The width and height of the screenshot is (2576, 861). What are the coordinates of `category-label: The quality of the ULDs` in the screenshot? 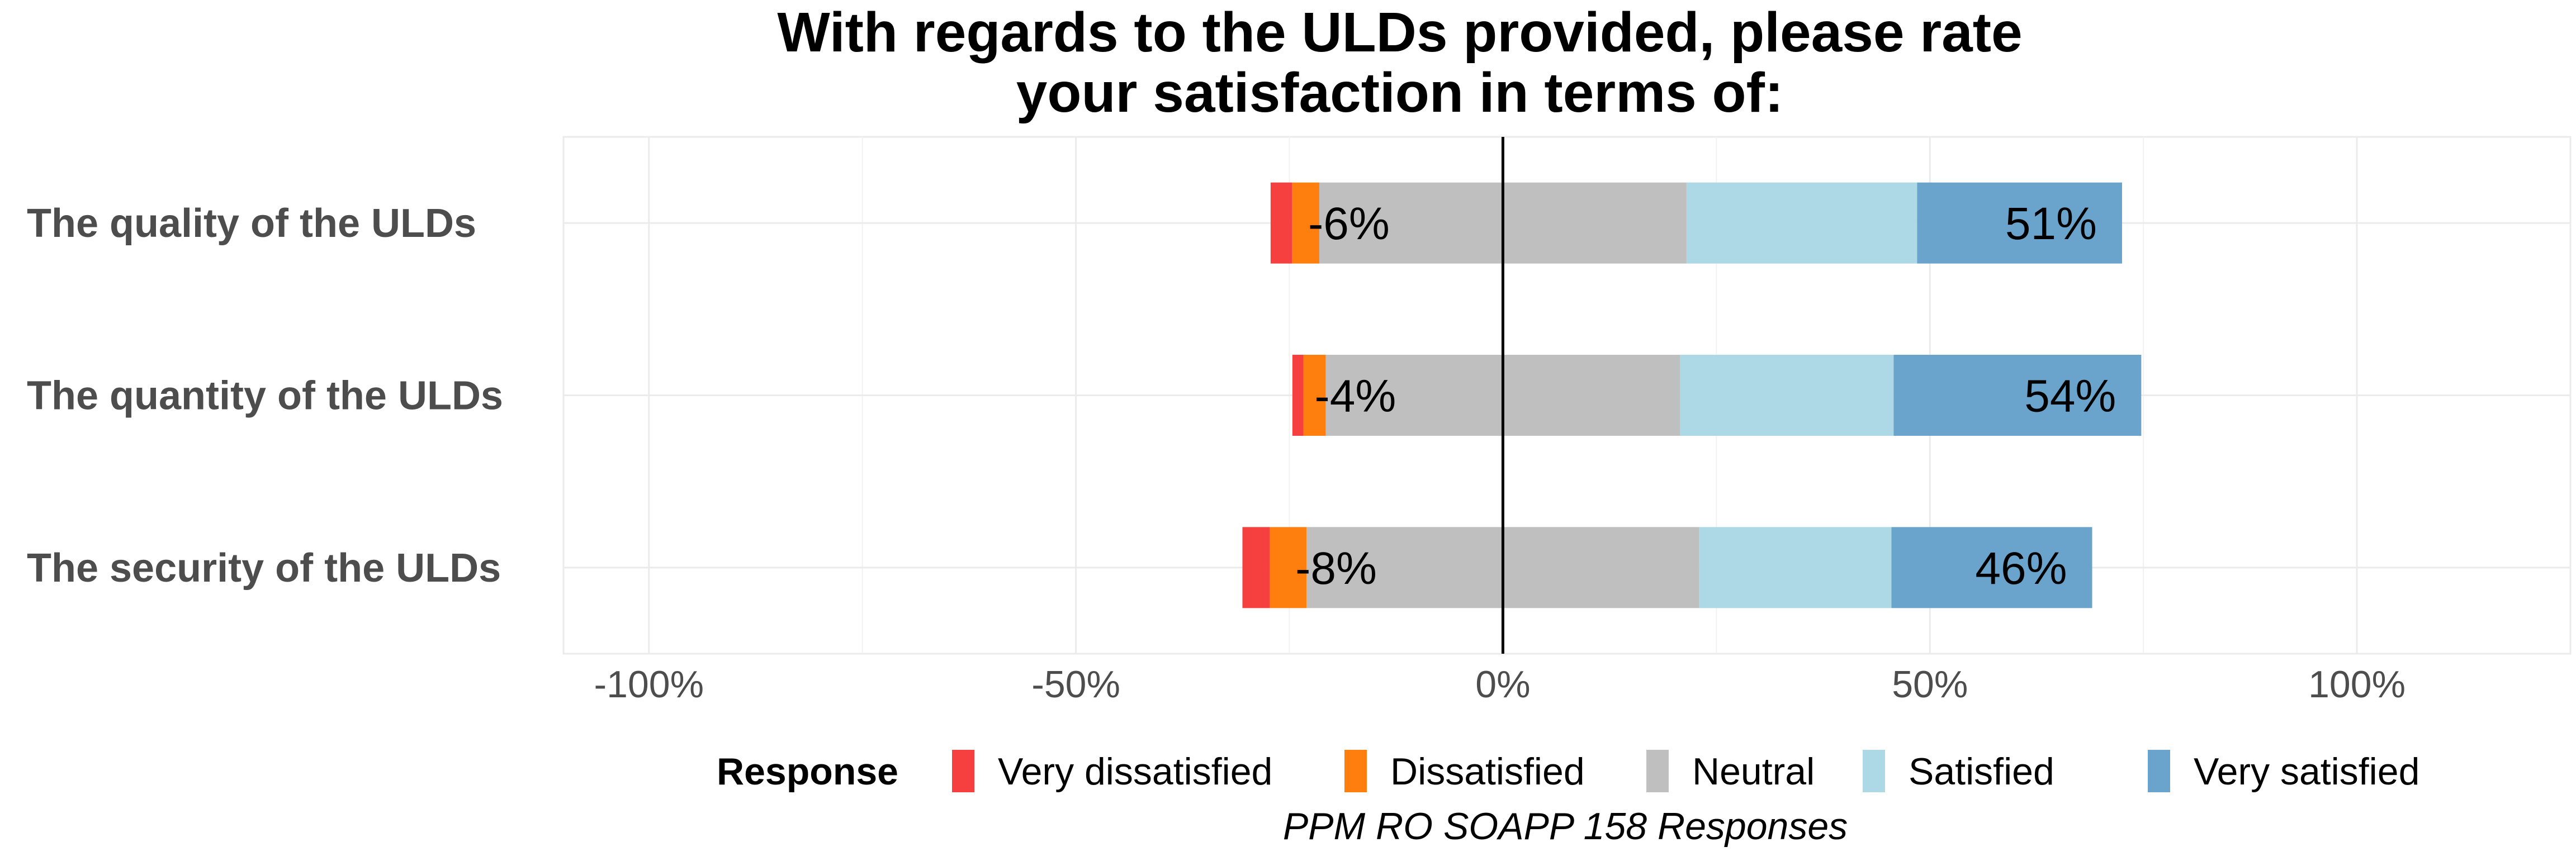 It's located at (251, 224).